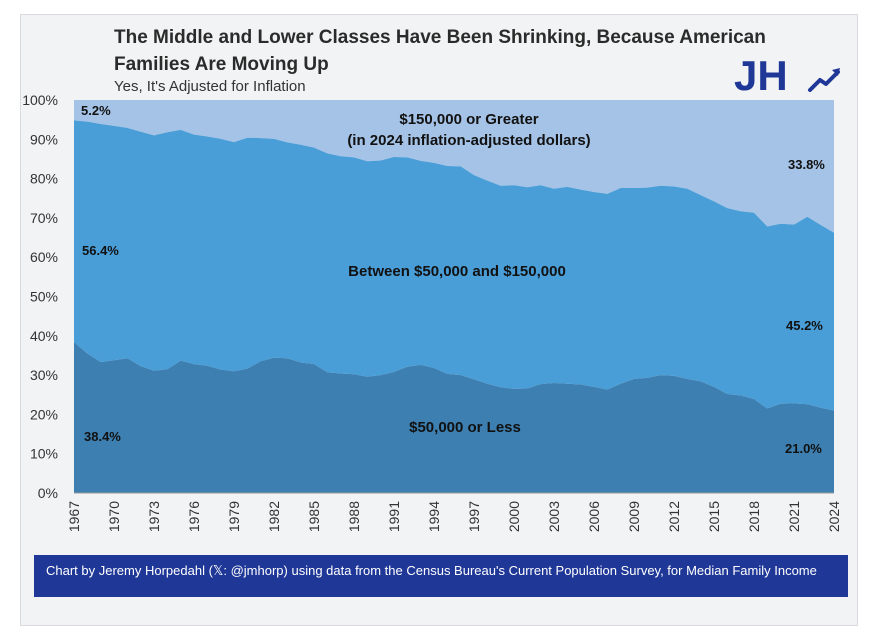 The image size is (873, 642). What do you see at coordinates (804, 325) in the screenshot?
I see `value-label-middle-2024: 45.2%` at bounding box center [804, 325].